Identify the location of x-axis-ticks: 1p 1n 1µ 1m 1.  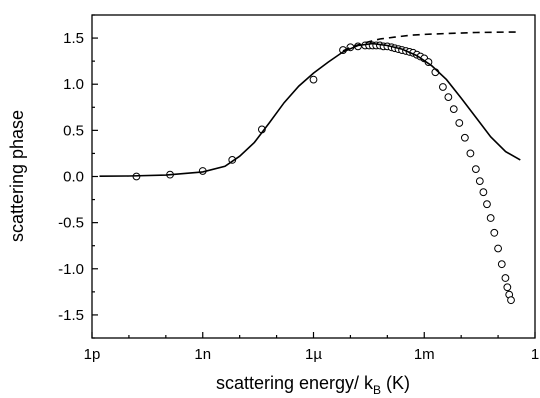
(311, 347).